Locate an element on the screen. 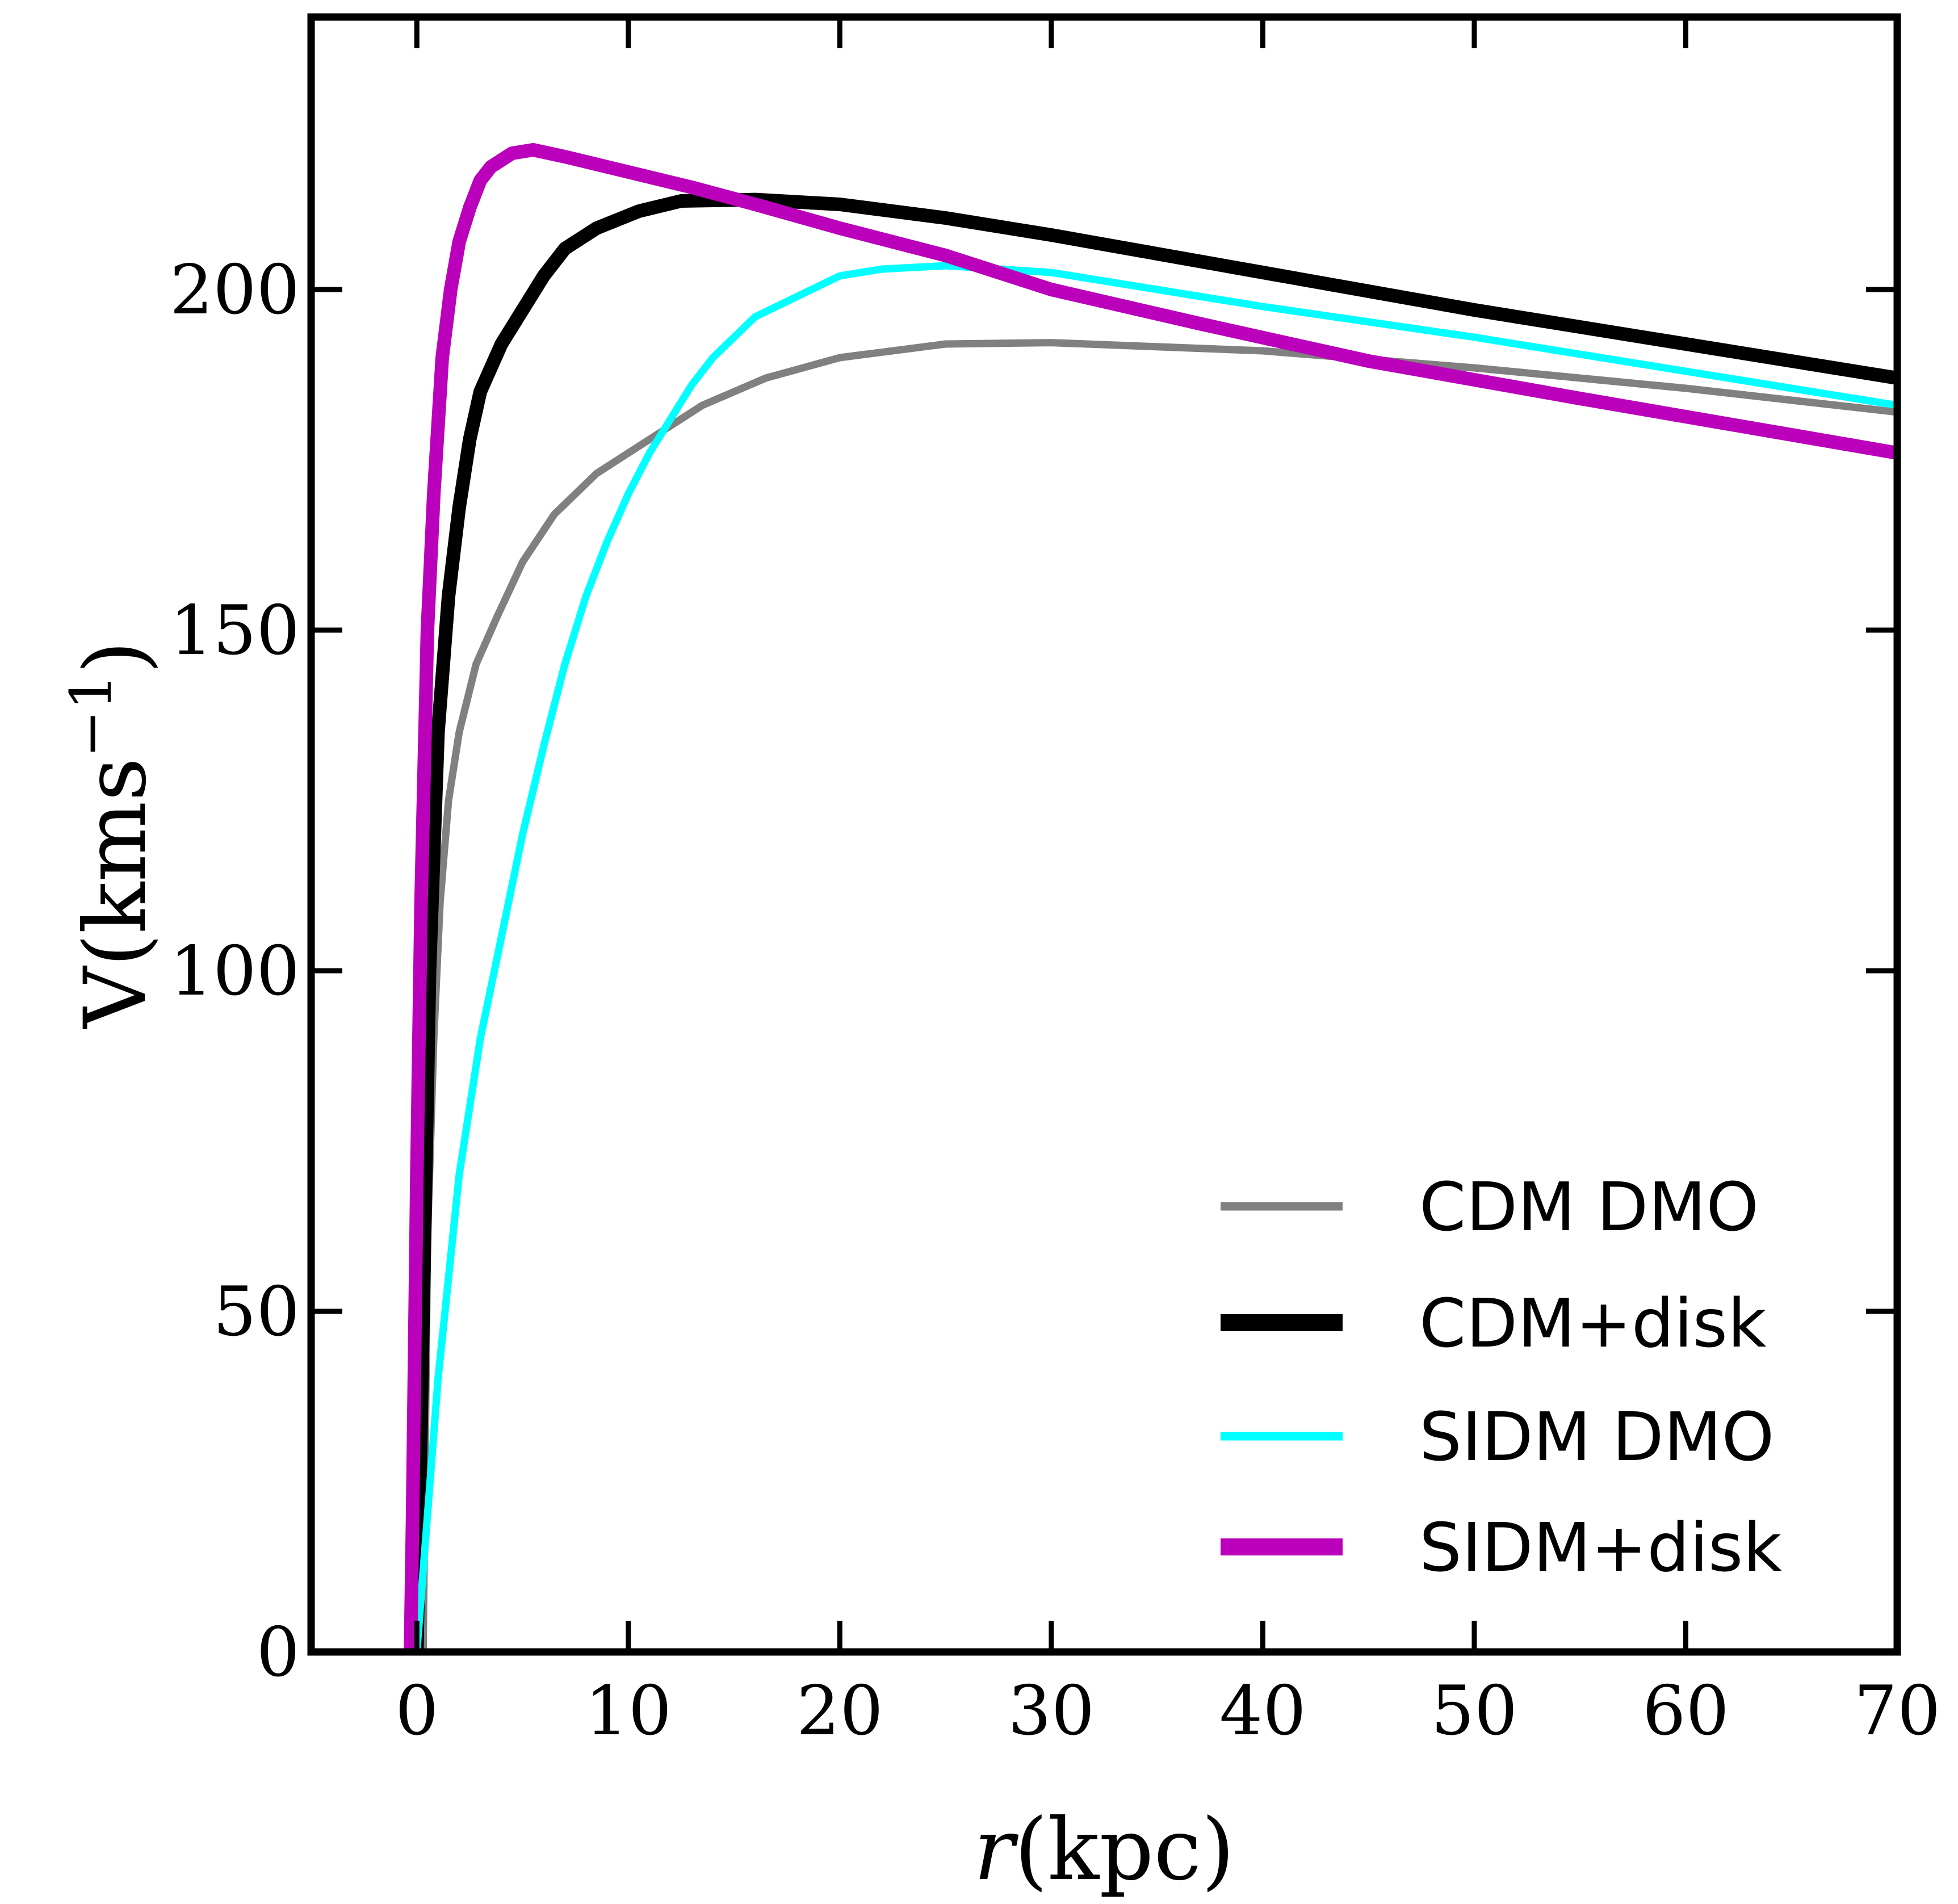 Image resolution: width=1958 pixels, height=1904 pixels. legend-label-sidm-dmo: SIDM DMO is located at coordinates (1596, 1437).